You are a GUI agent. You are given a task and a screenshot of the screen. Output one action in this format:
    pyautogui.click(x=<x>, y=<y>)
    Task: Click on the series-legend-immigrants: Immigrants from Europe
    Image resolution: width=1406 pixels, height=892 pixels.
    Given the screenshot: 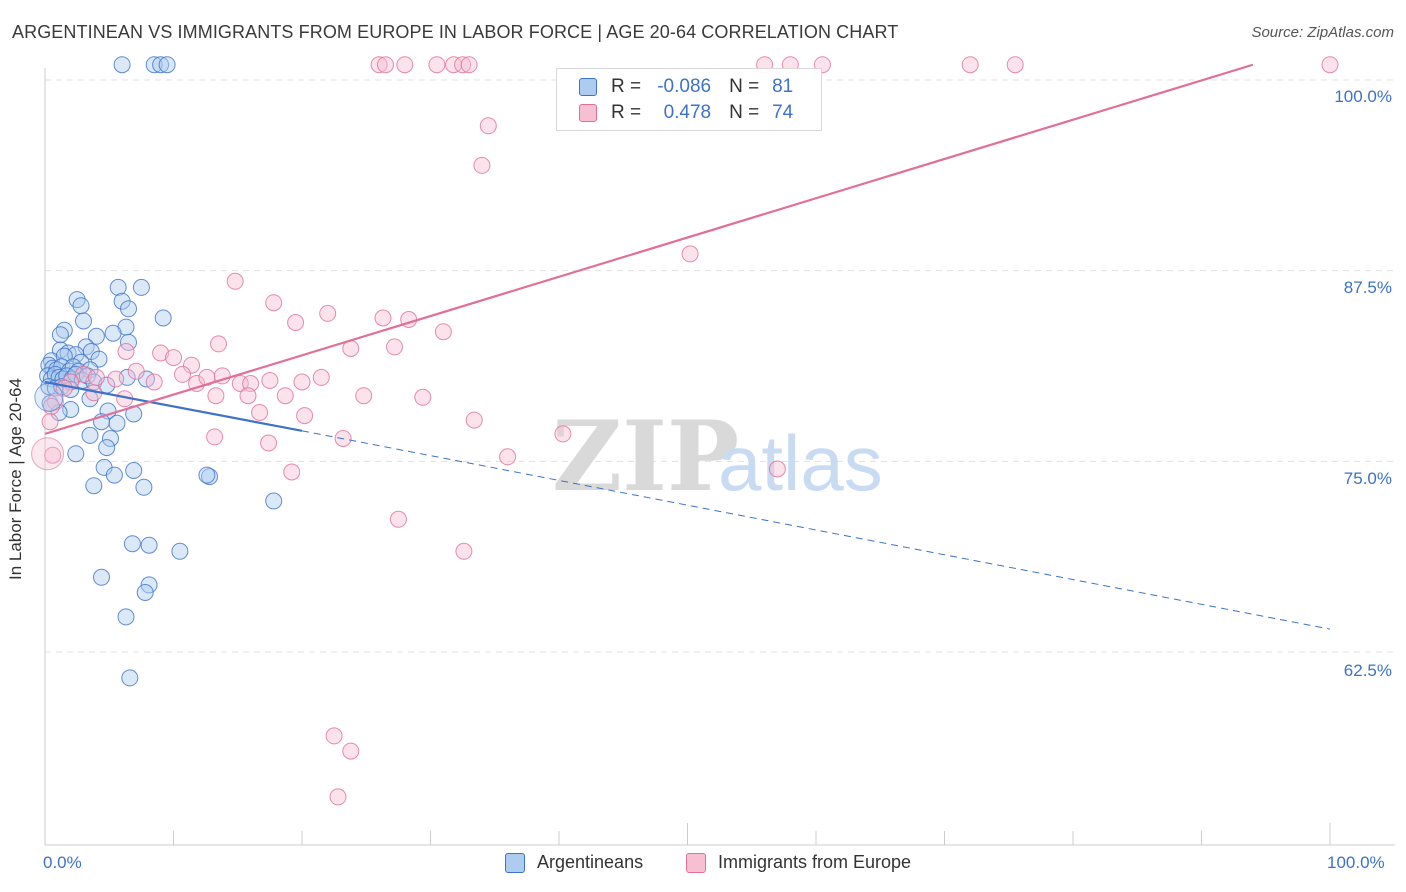 What is the action you would take?
    pyautogui.click(x=798, y=862)
    